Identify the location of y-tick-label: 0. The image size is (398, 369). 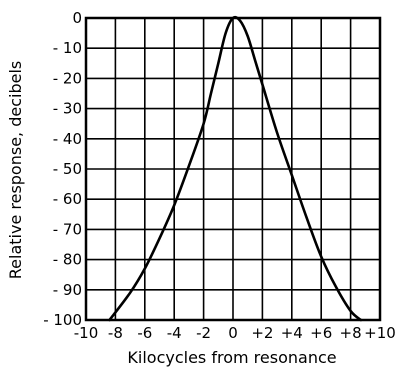
(77, 18).